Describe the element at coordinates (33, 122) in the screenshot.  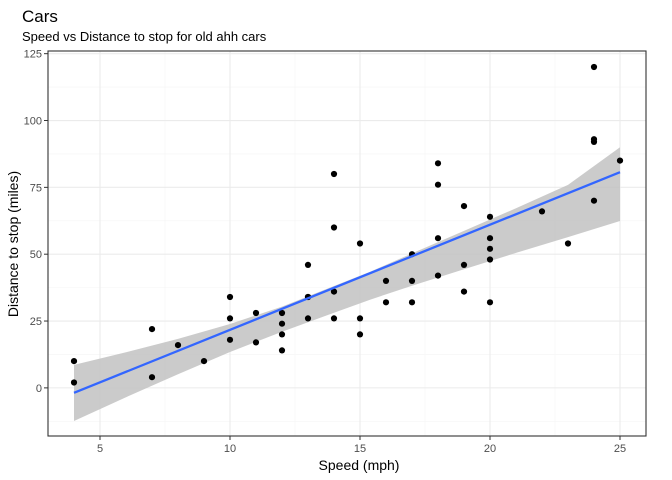
I see `y-tick-label: 100` at that location.